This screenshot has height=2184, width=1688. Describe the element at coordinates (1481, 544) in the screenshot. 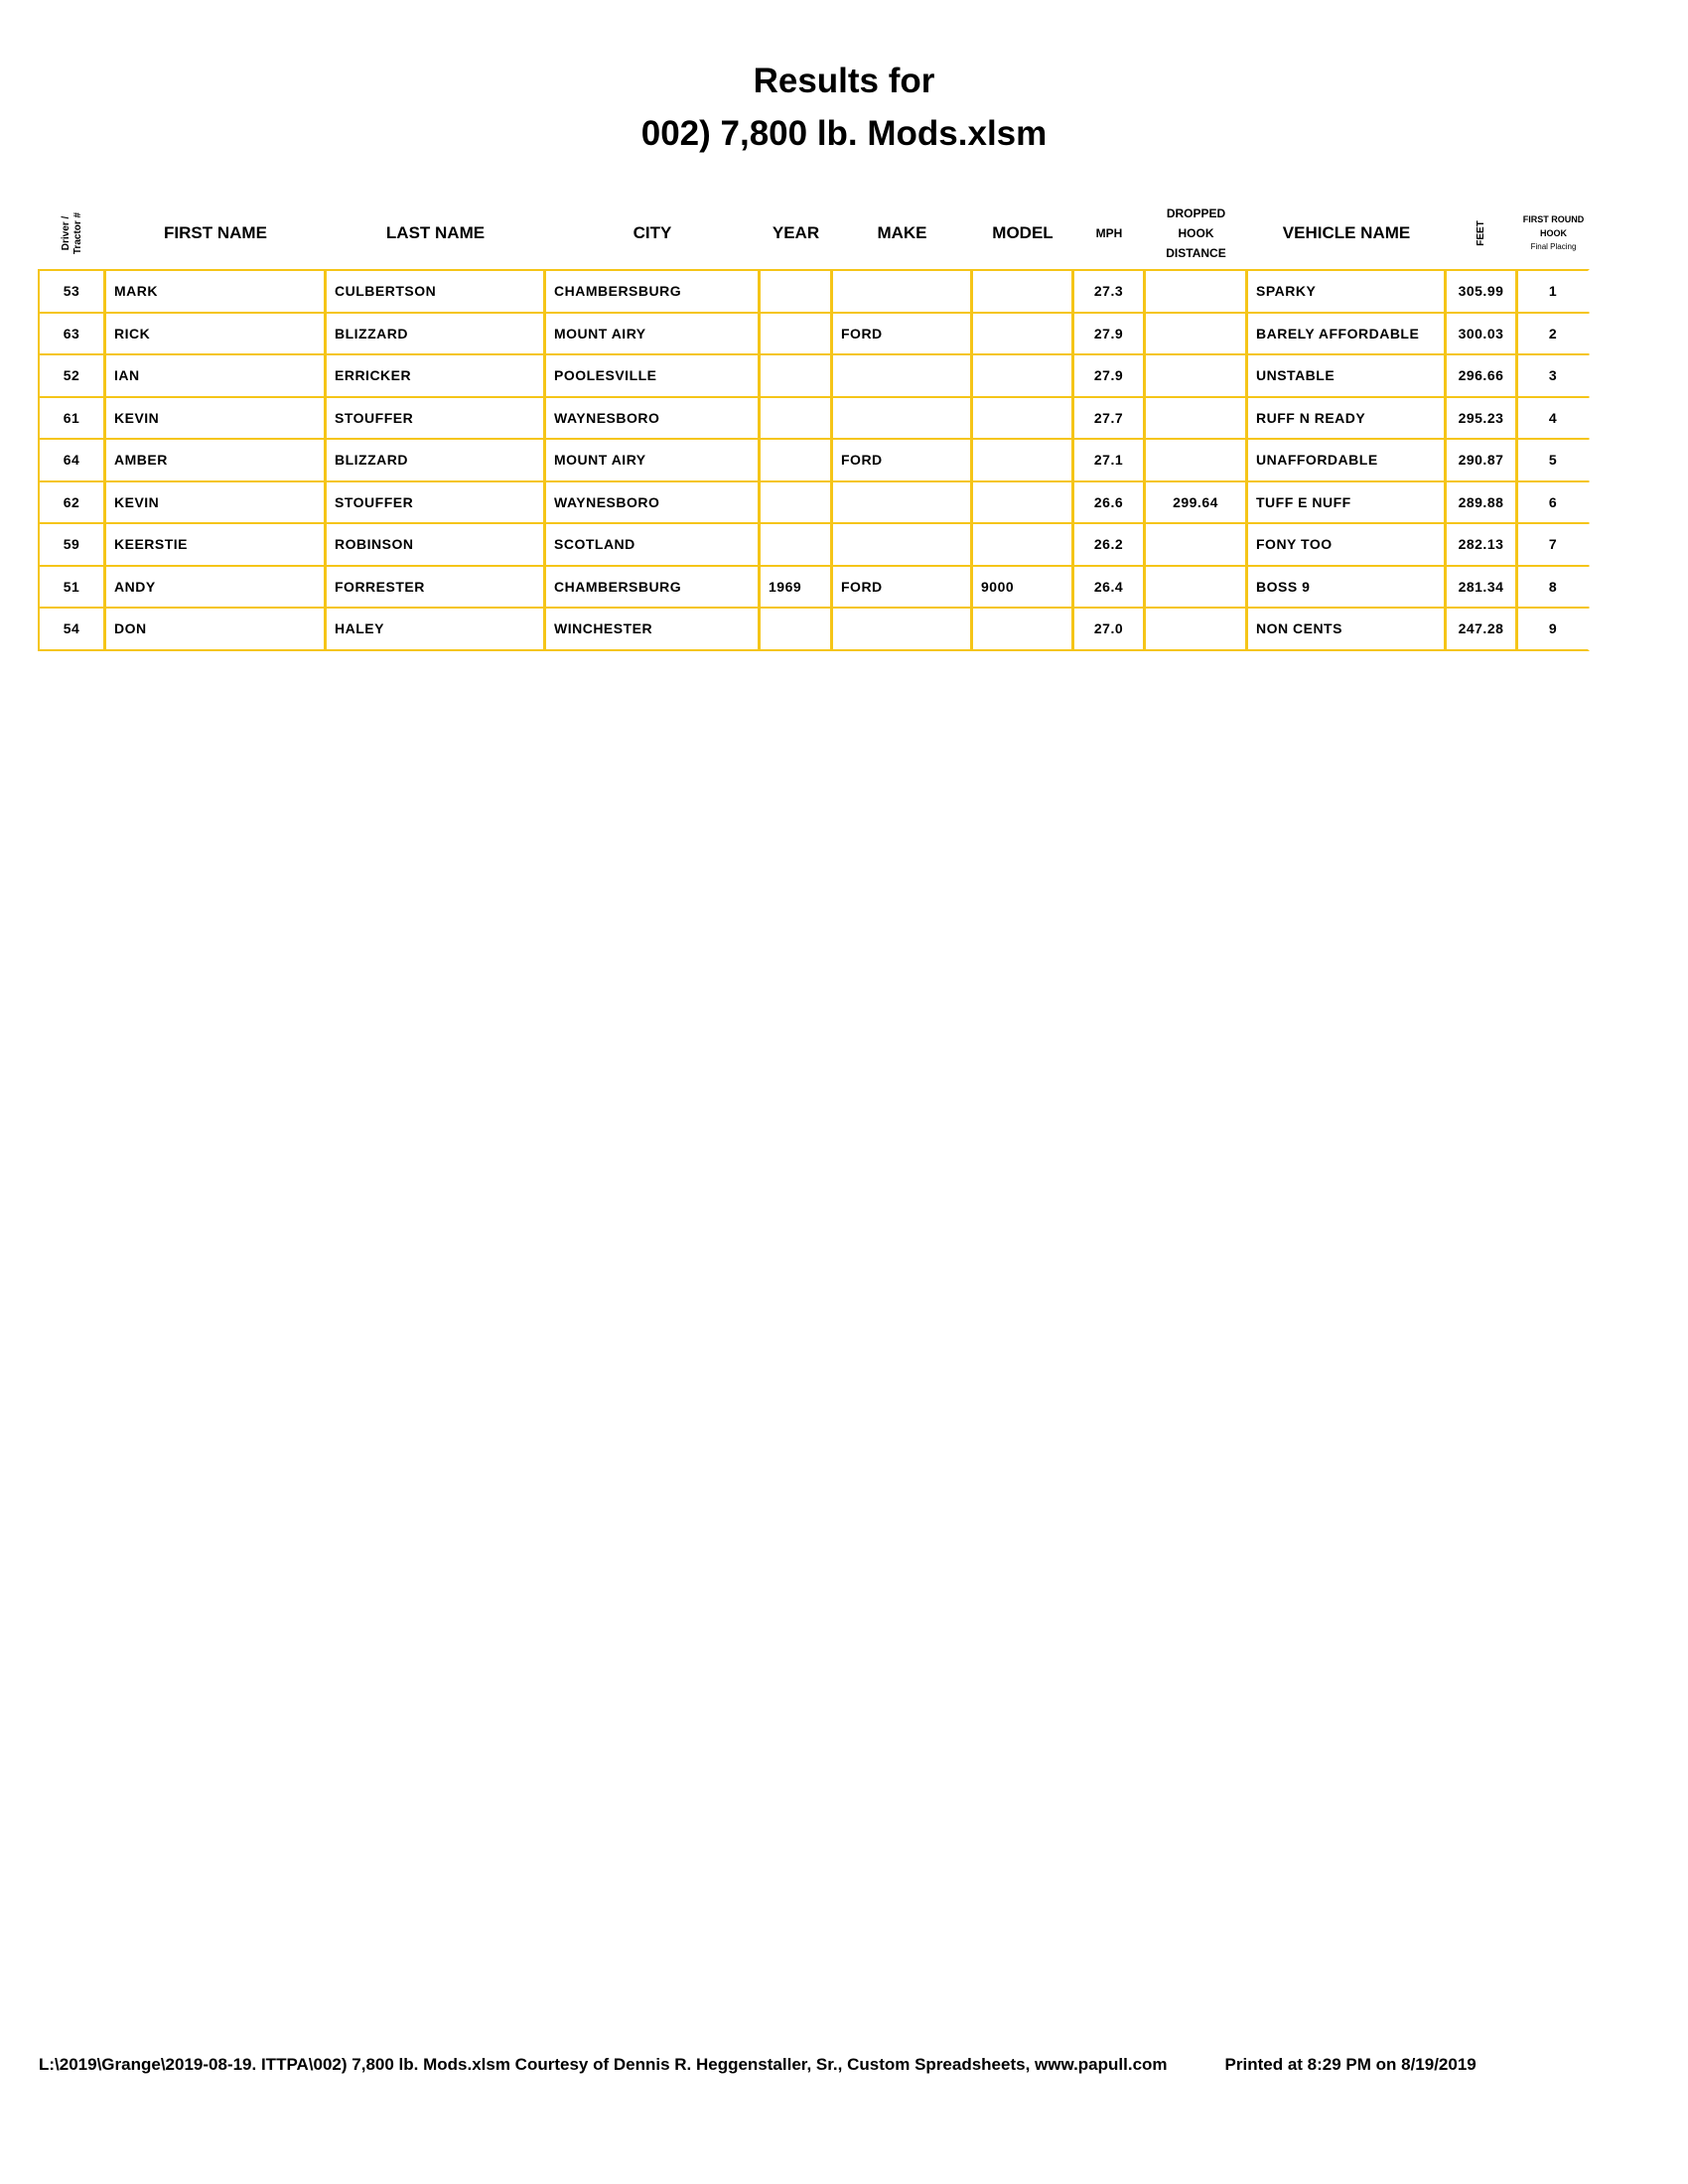

I see `table-cell: 282.13` at that location.